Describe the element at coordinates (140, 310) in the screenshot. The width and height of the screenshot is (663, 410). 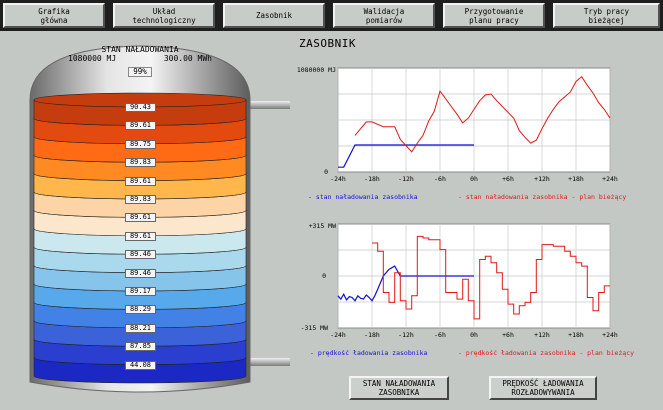
I see `tank-layer-value: 88.29` at that location.